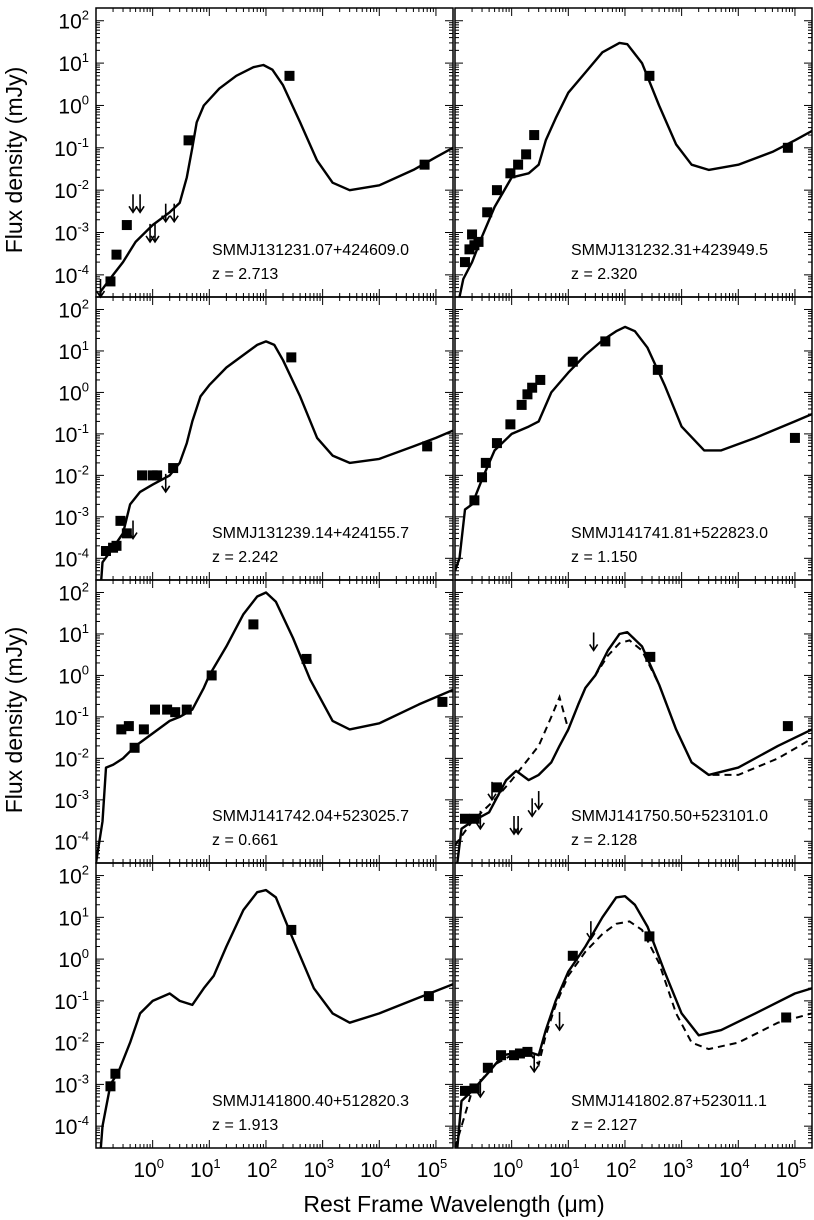 The height and width of the screenshot is (1220, 814). Describe the element at coordinates (310, 1101) in the screenshot. I see `source-name: SMMJ141800.40+512820.3` at that location.